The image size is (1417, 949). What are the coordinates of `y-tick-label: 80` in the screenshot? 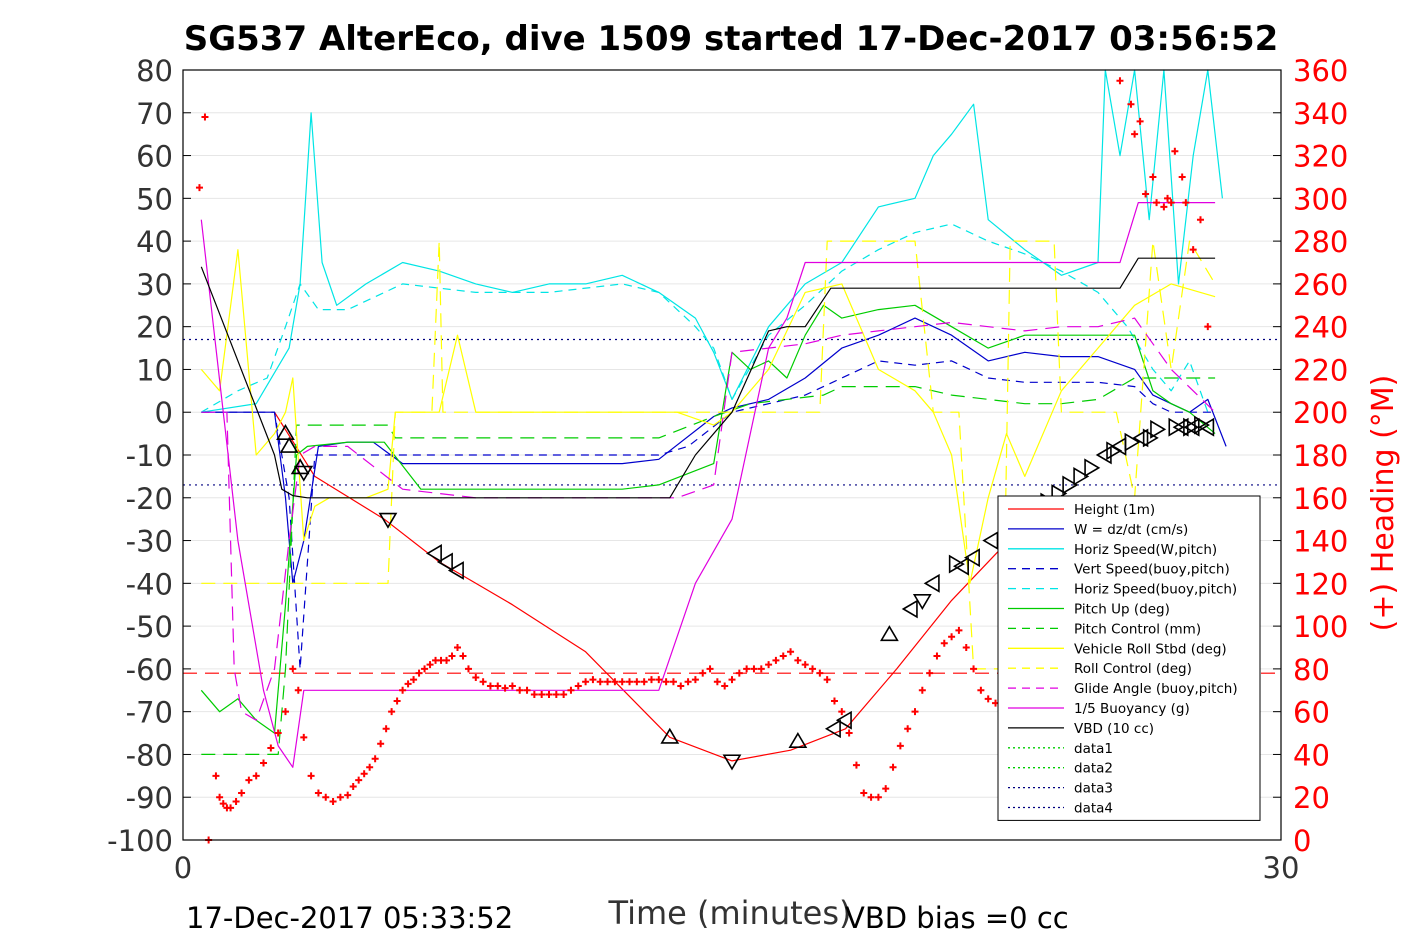 It's located at (154, 71).